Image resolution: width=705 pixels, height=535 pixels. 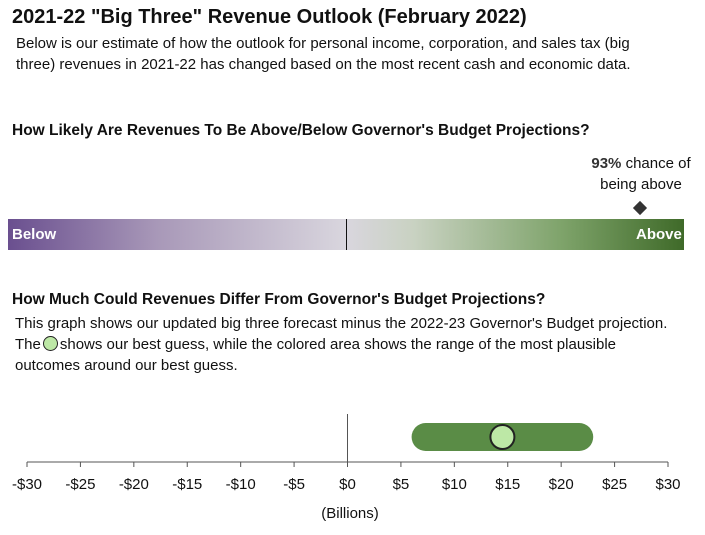 I want to click on below-label: Below, so click(x=34, y=234).